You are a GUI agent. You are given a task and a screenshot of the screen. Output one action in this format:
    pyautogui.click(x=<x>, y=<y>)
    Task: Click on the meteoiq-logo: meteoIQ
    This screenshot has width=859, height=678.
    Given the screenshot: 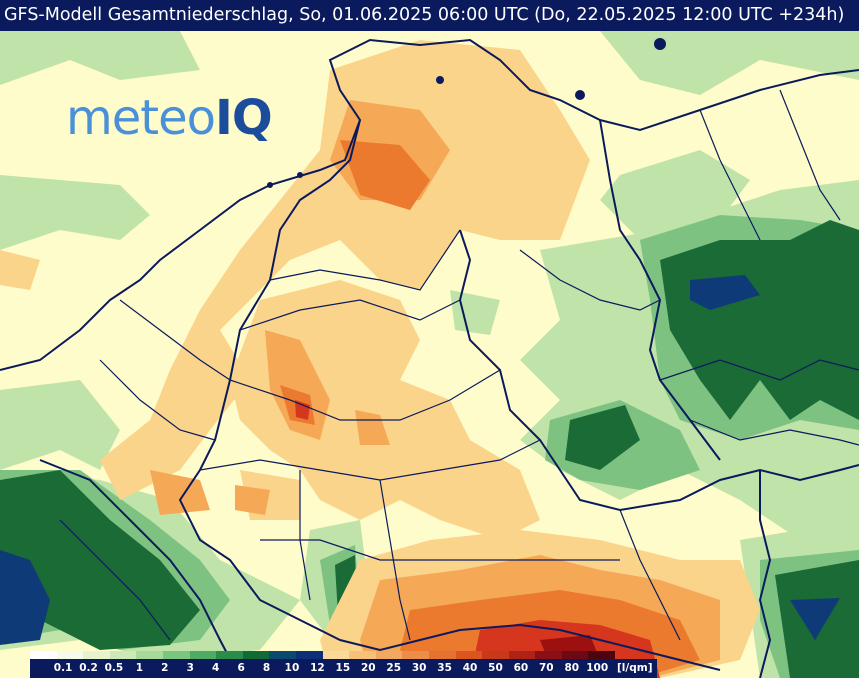 What is the action you would take?
    pyautogui.click(x=169, y=118)
    